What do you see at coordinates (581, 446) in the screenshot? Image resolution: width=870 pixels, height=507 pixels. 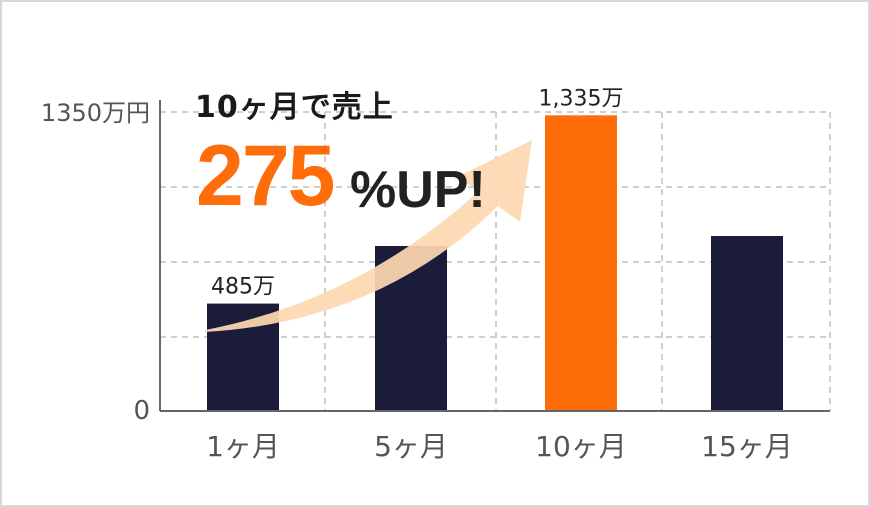 I see `x-tick-label: 10ヶ月` at bounding box center [581, 446].